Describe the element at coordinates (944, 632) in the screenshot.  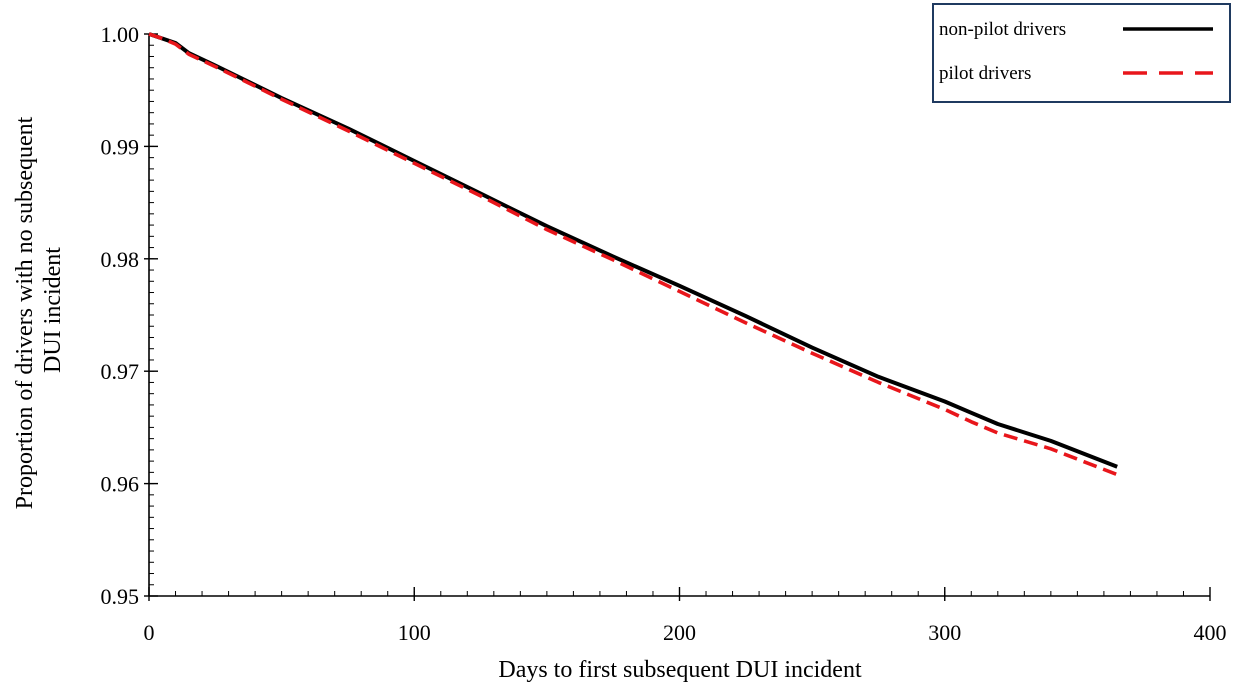
I see `x-tick-label: 300` at that location.